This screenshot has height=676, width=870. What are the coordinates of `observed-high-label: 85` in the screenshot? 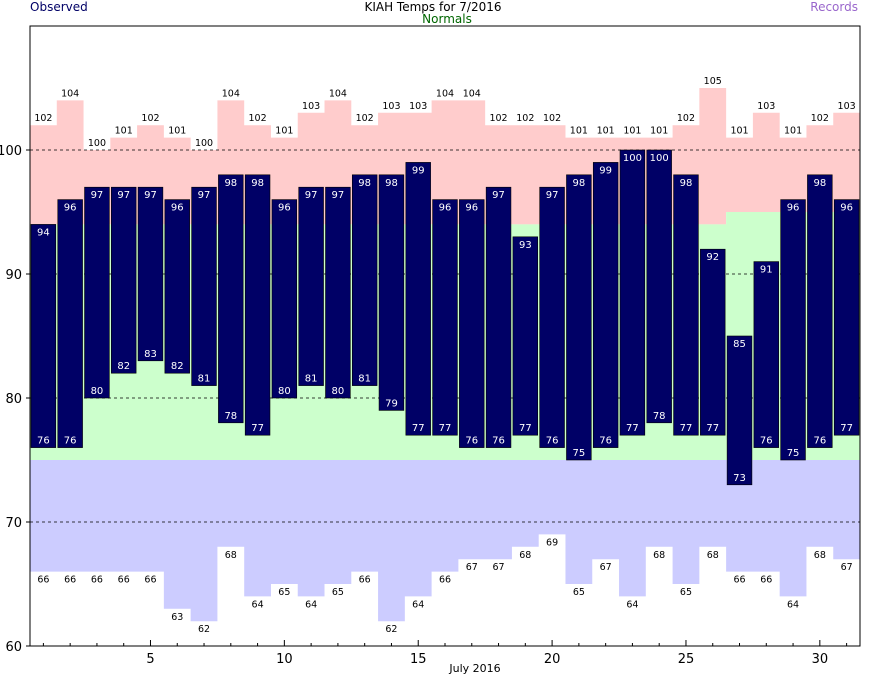 It's located at (739, 344).